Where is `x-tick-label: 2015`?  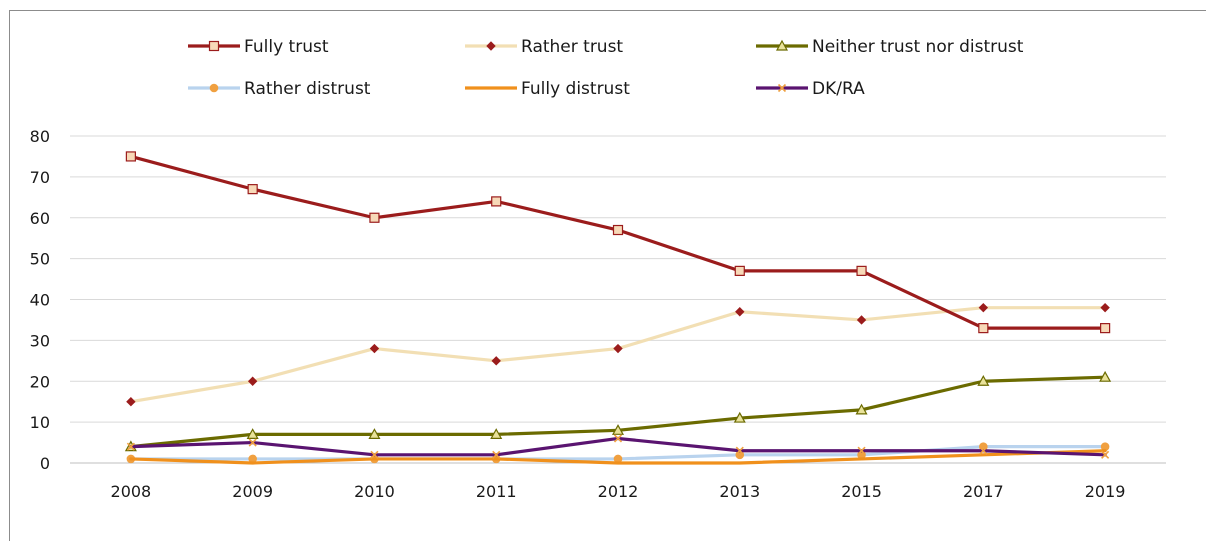
x-tick-label: 2015 is located at coordinates (861, 491).